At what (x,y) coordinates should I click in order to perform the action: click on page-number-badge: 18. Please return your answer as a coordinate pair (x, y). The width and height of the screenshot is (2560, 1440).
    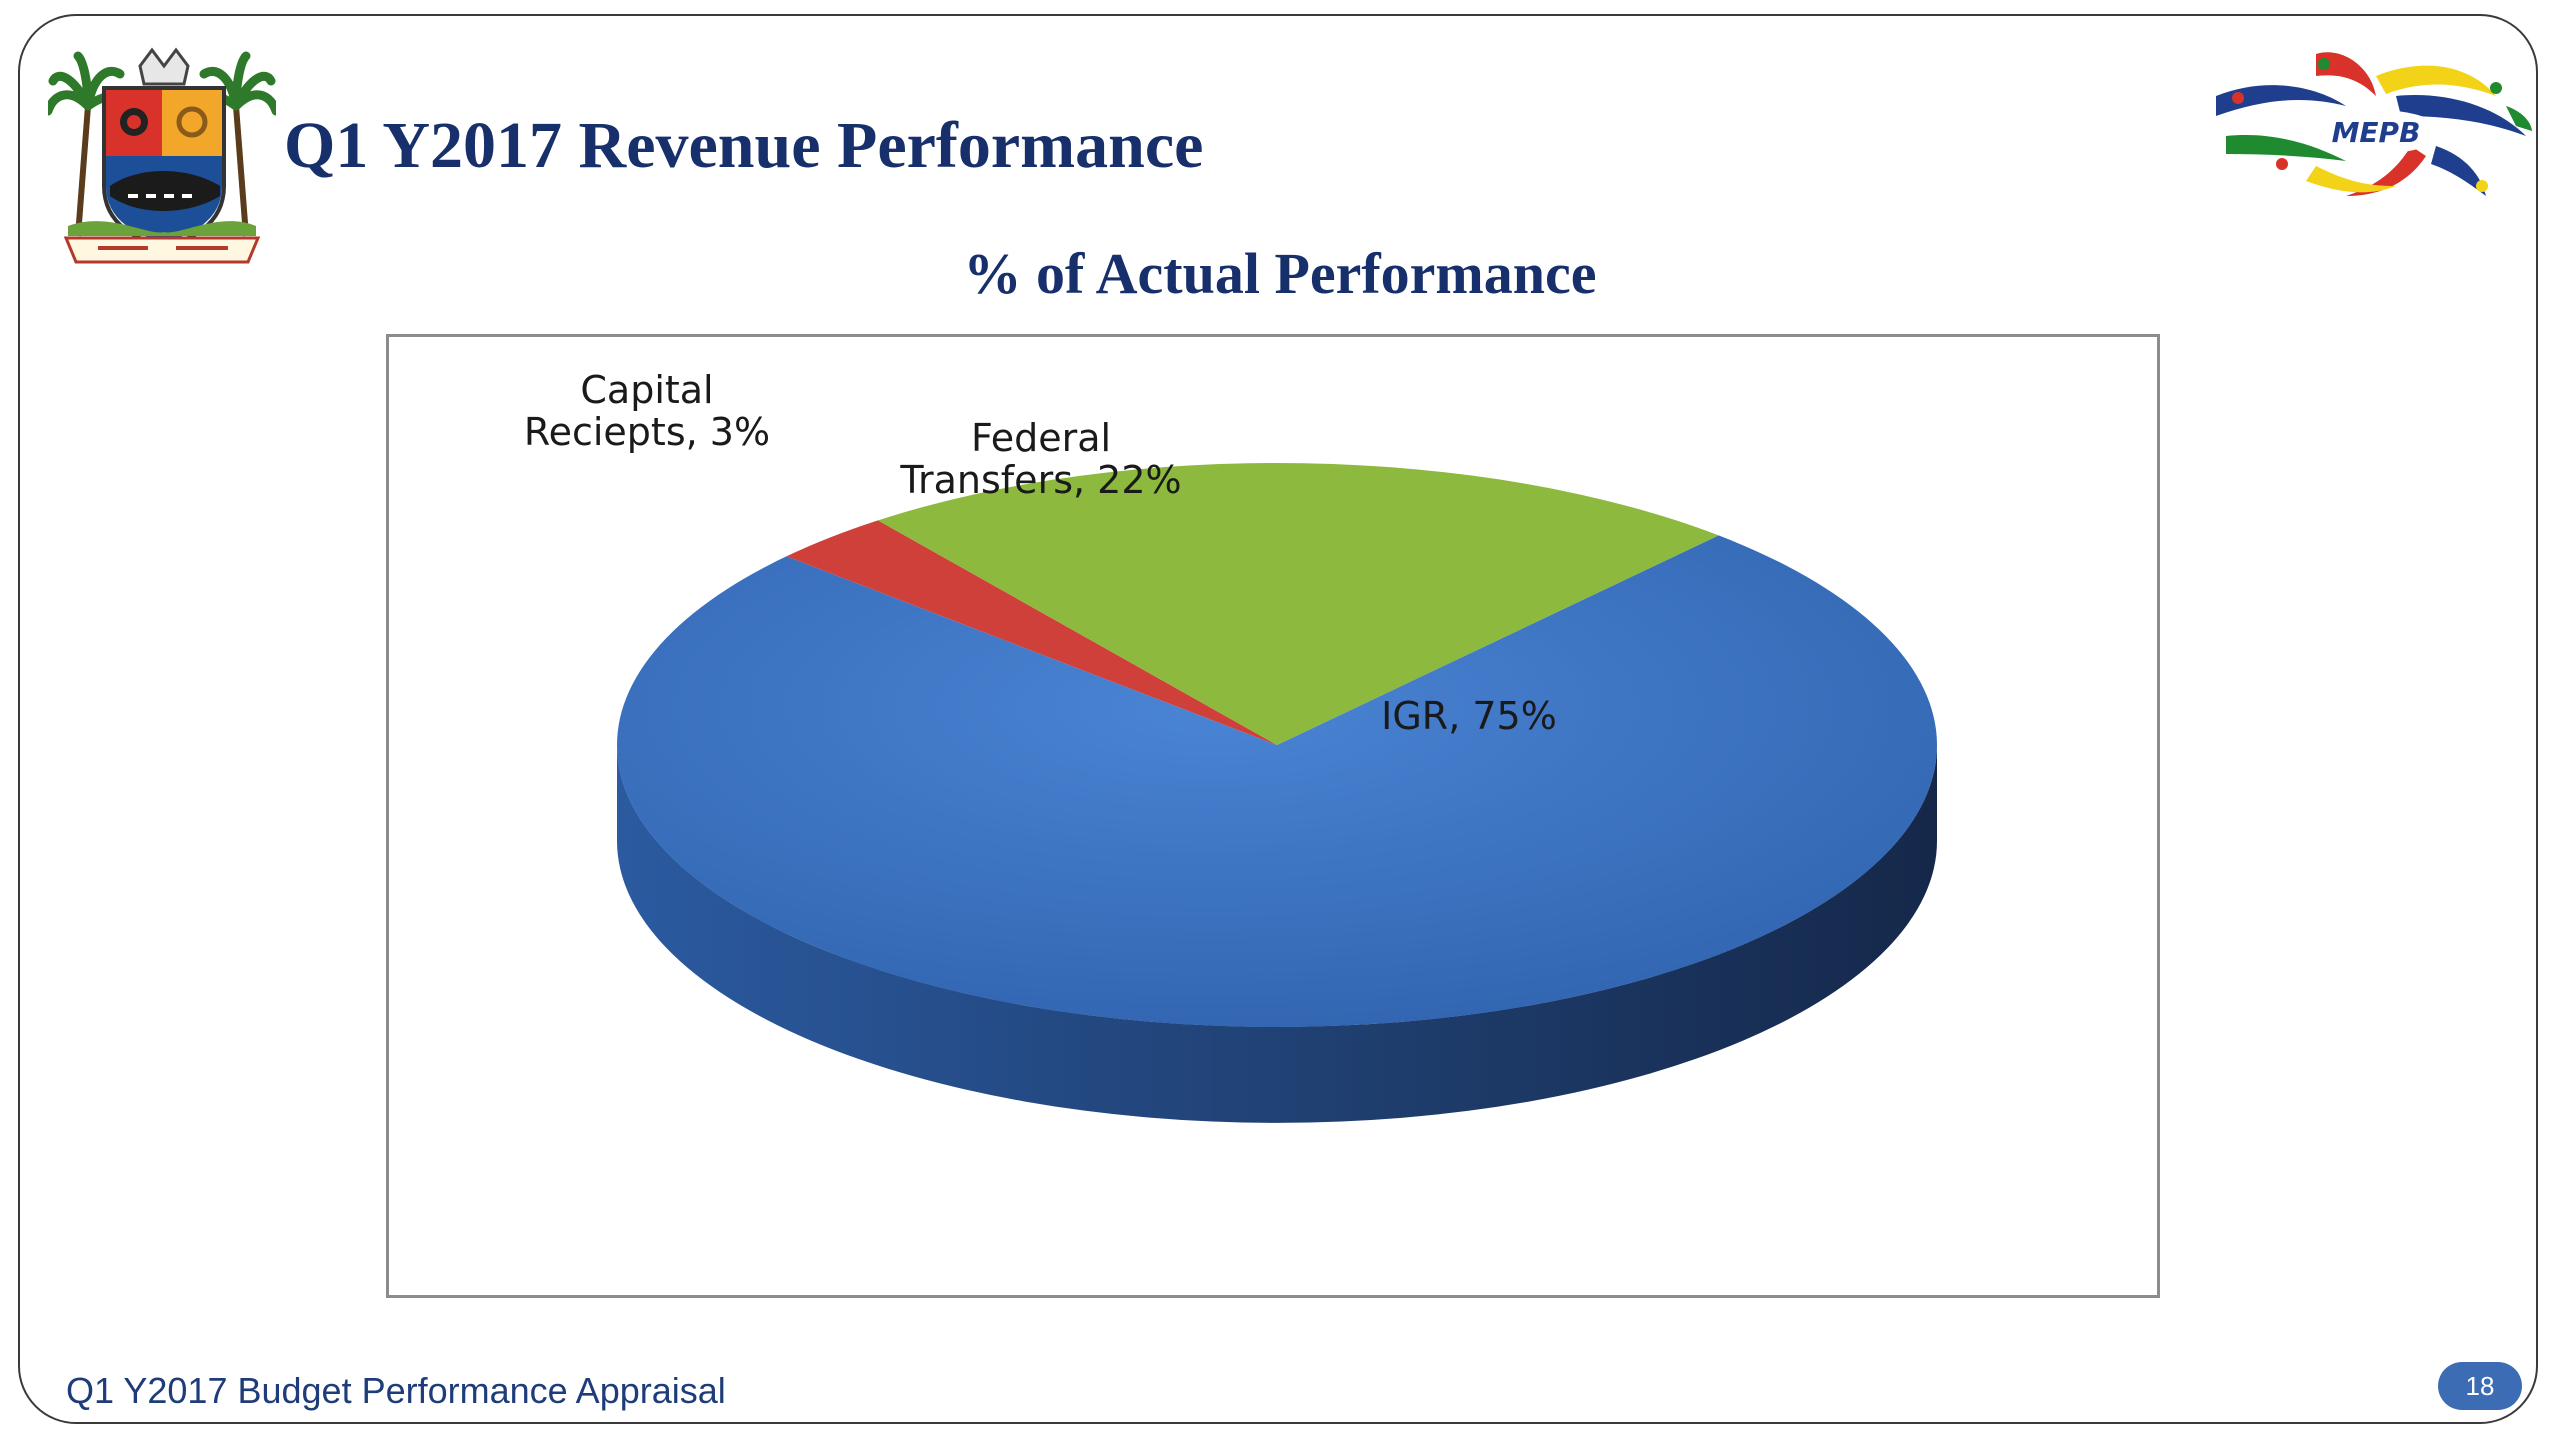
    Looking at the image, I should click on (2480, 1386).